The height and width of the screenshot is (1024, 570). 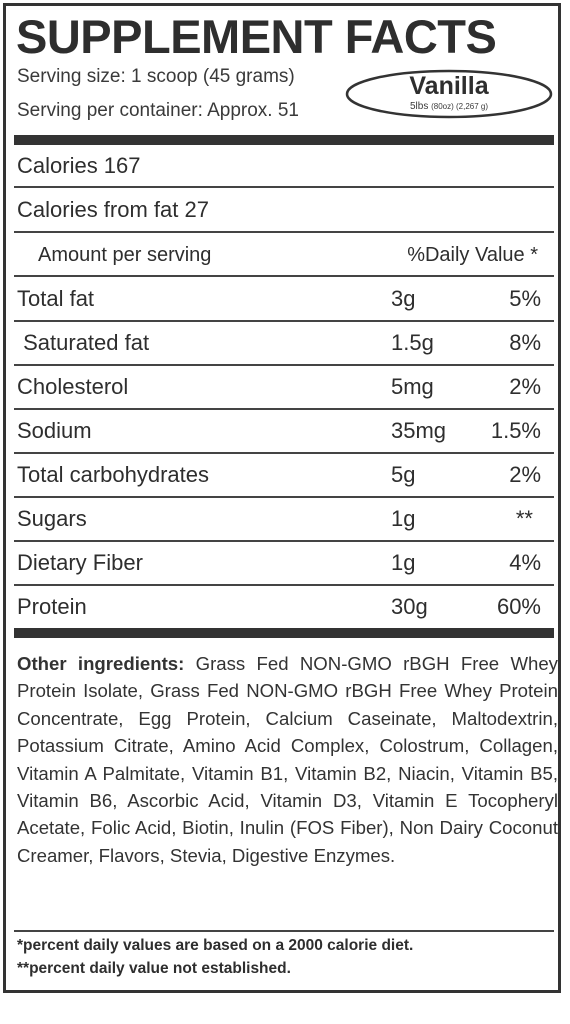 What do you see at coordinates (282, 607) in the screenshot?
I see `nutrient-row: Protein 30g 60%` at bounding box center [282, 607].